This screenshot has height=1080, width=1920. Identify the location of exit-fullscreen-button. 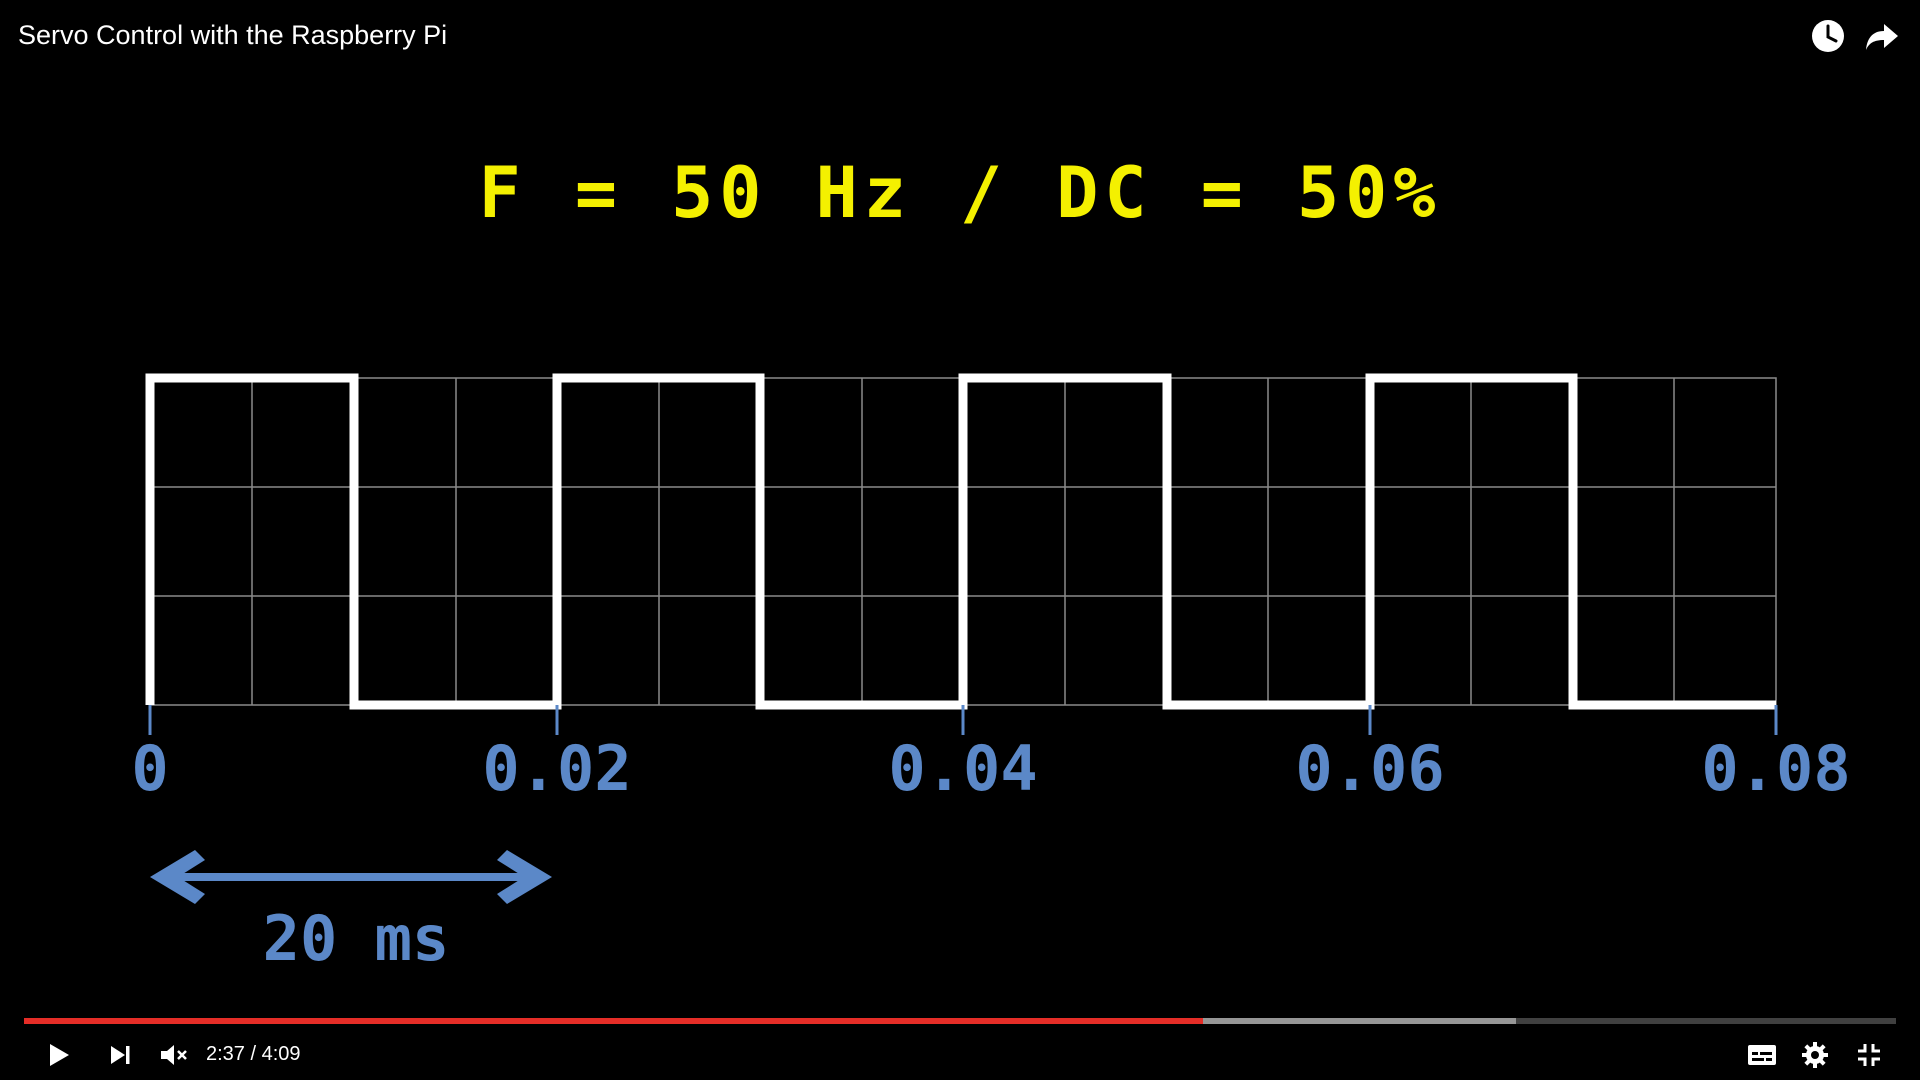
(1869, 1055).